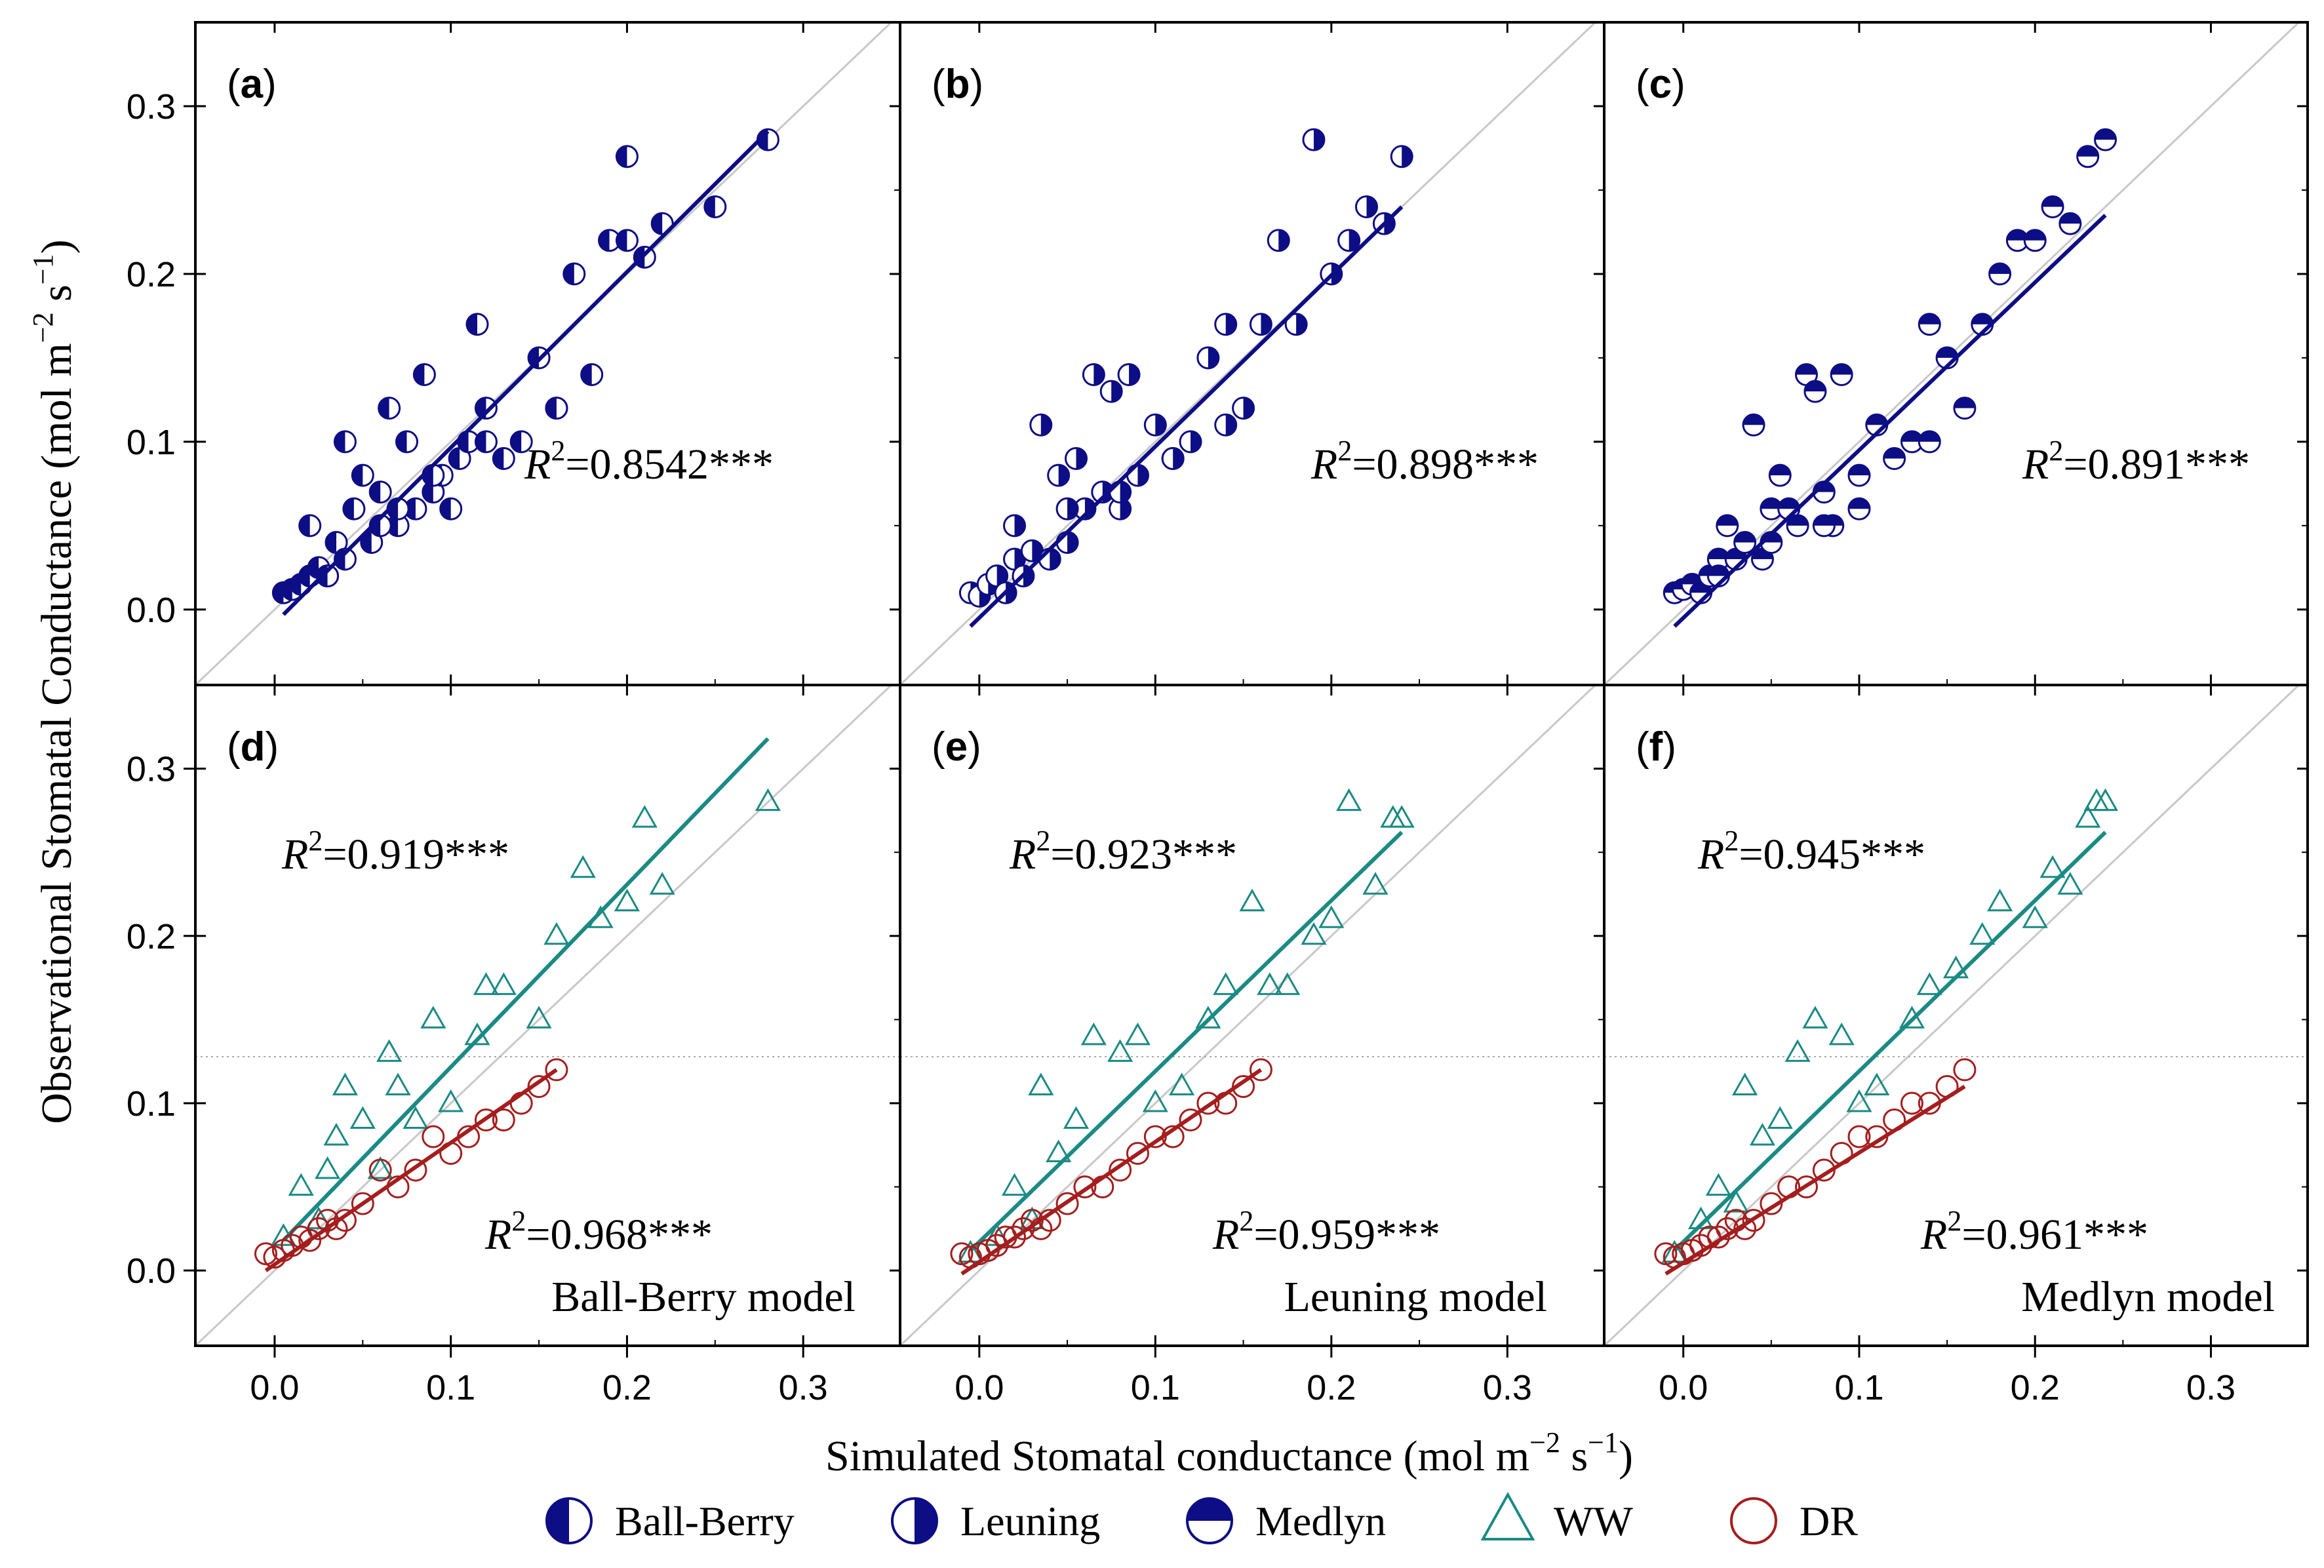 The image size is (2324, 1568). What do you see at coordinates (518, 1221) in the screenshot?
I see `r-superscript: 2` at bounding box center [518, 1221].